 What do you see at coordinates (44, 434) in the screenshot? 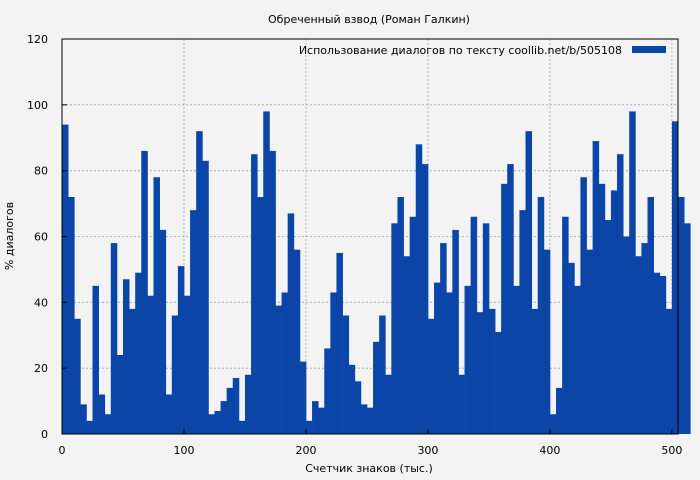
I see `y-tick-label: 0` at bounding box center [44, 434].